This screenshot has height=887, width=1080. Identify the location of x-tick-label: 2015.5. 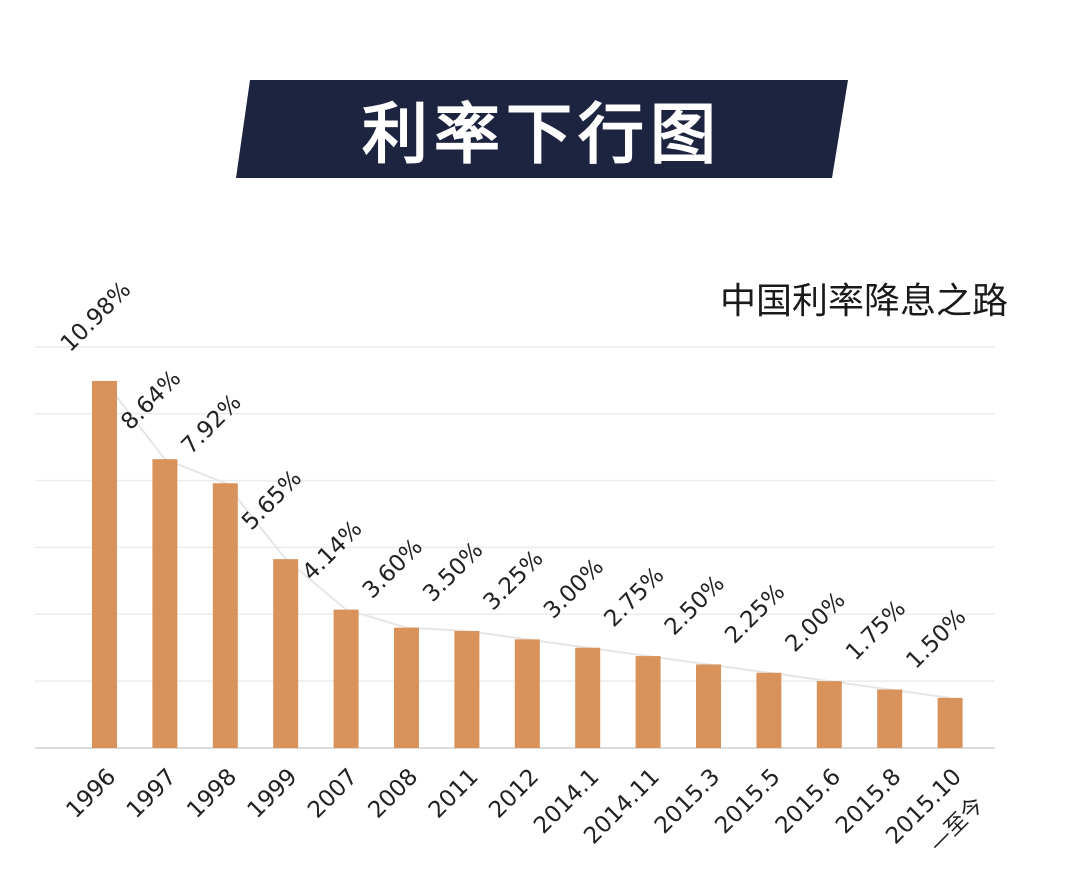
(747, 801).